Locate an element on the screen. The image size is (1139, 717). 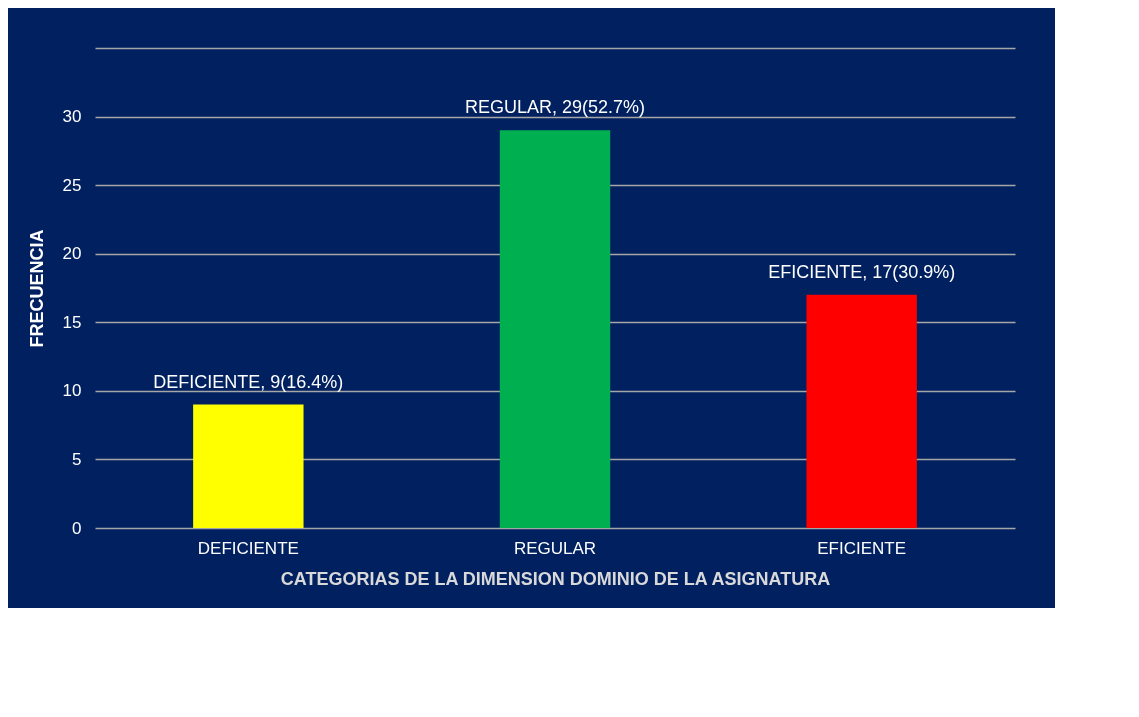
y-tick-label: 0 is located at coordinates (77, 528).